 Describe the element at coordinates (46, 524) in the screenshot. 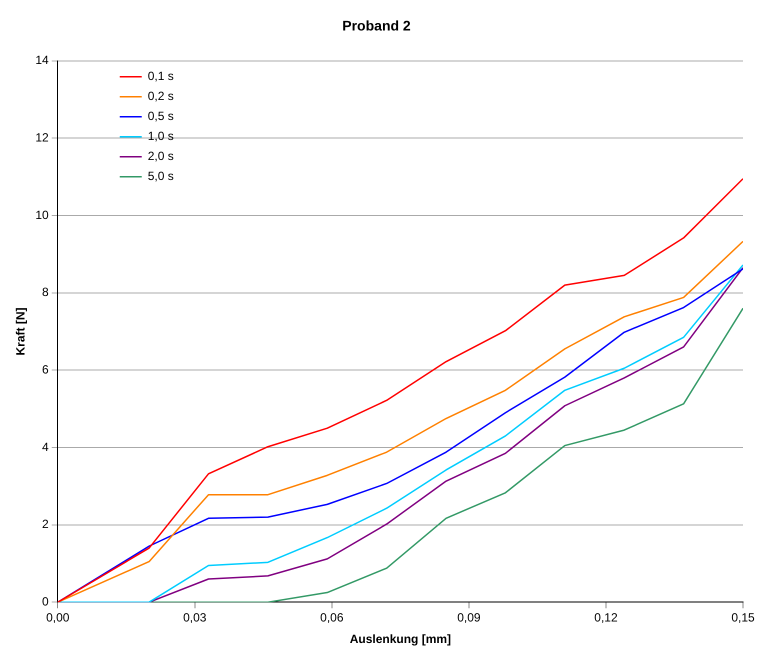

I see `y-tick-label: 2` at that location.